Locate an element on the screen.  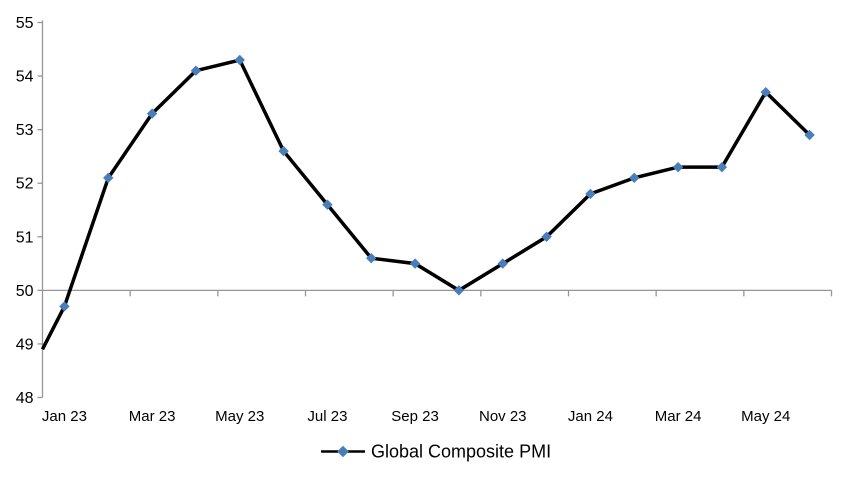
x-axis-label: May 24 is located at coordinates (765, 416).